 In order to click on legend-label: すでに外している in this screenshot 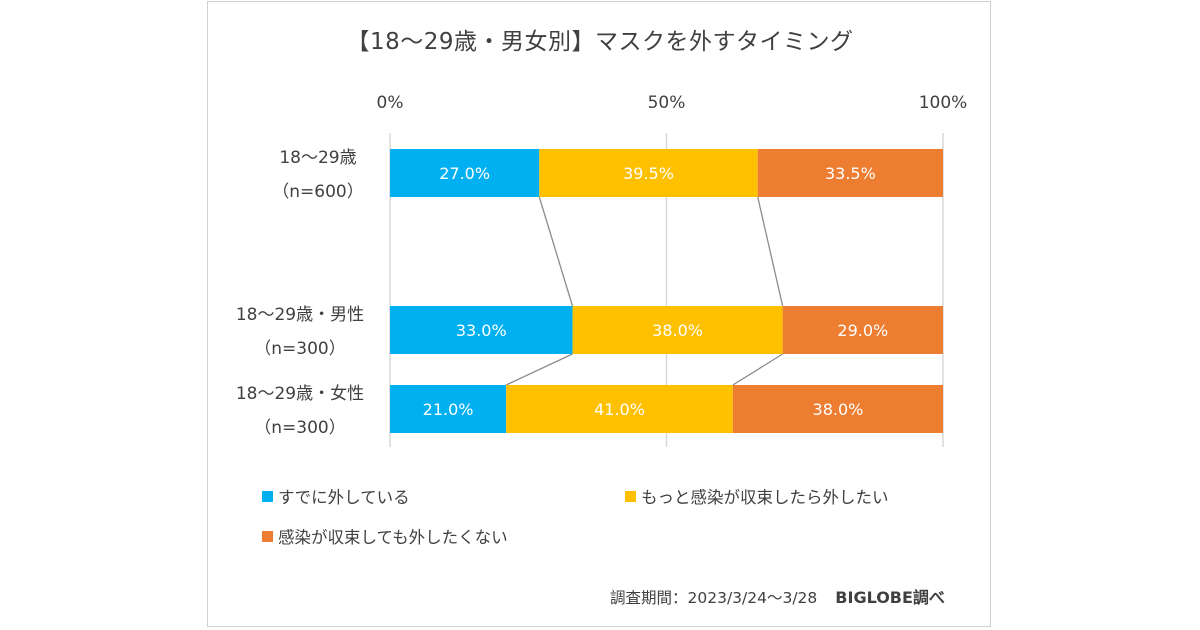, I will do `click(344, 497)`.